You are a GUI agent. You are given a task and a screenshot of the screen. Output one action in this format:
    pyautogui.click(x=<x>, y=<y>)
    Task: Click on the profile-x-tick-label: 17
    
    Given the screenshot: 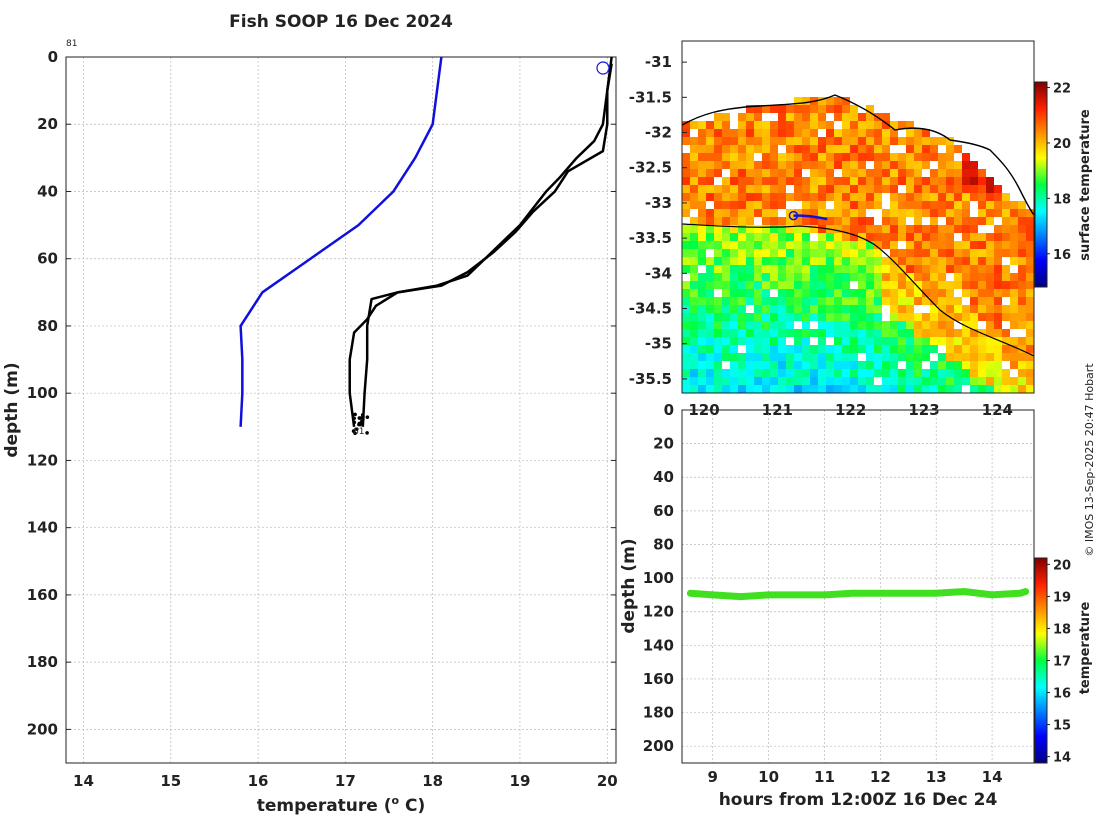 What is the action you would take?
    pyautogui.click(x=345, y=781)
    